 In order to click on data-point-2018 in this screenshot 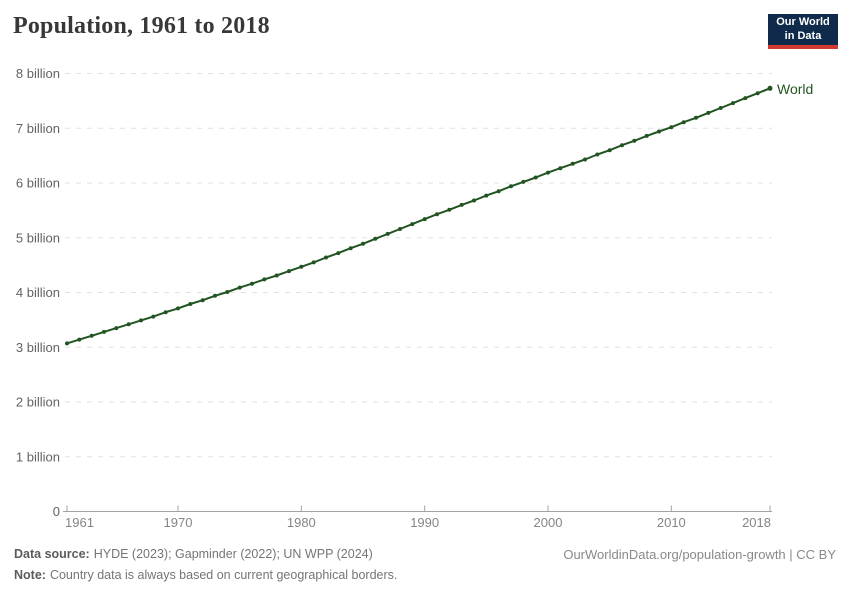, I will do `click(770, 88)`.